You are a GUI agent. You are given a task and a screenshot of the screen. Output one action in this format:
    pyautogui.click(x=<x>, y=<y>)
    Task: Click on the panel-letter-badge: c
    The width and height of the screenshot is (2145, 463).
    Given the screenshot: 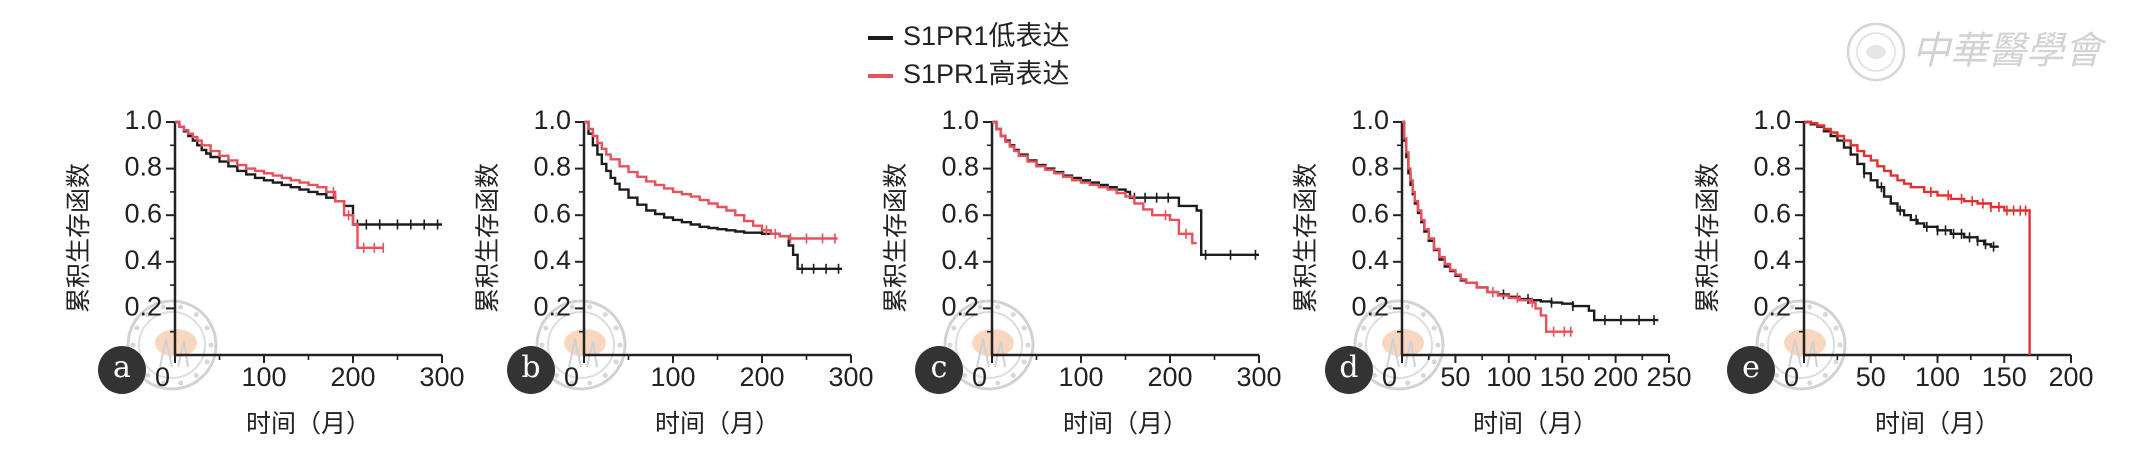 What is the action you would take?
    pyautogui.click(x=939, y=370)
    